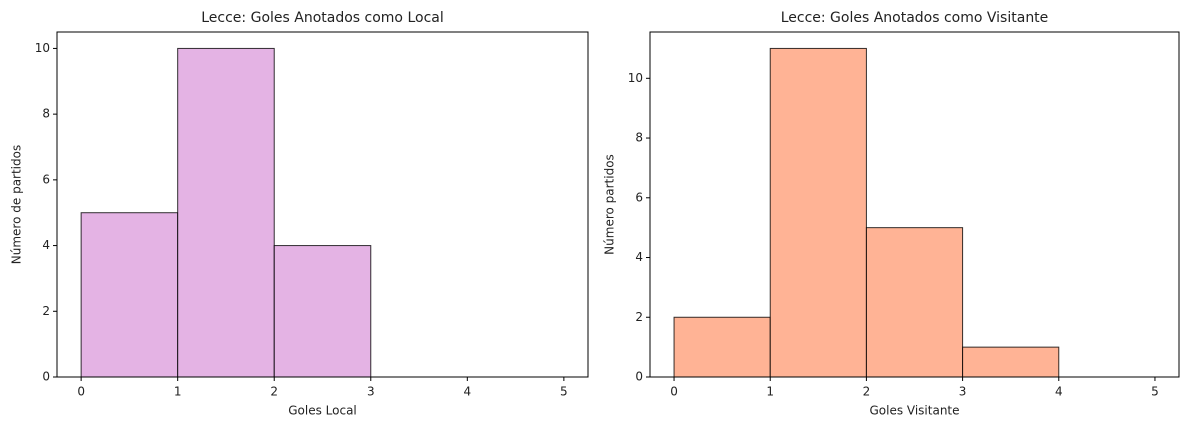 The width and height of the screenshot is (1189, 430). I want to click on x-axis-label: Goles Local, so click(322, 411).